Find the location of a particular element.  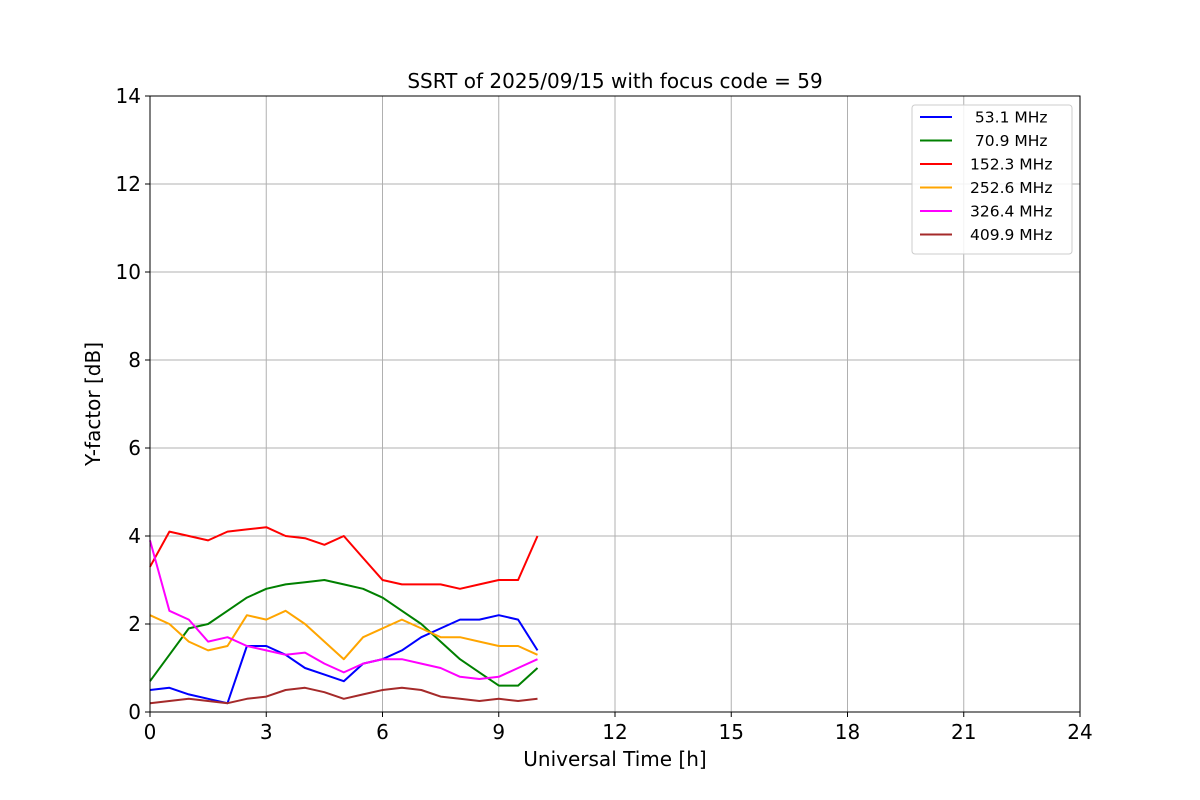

y-tick-label: 12 is located at coordinates (128, 184).